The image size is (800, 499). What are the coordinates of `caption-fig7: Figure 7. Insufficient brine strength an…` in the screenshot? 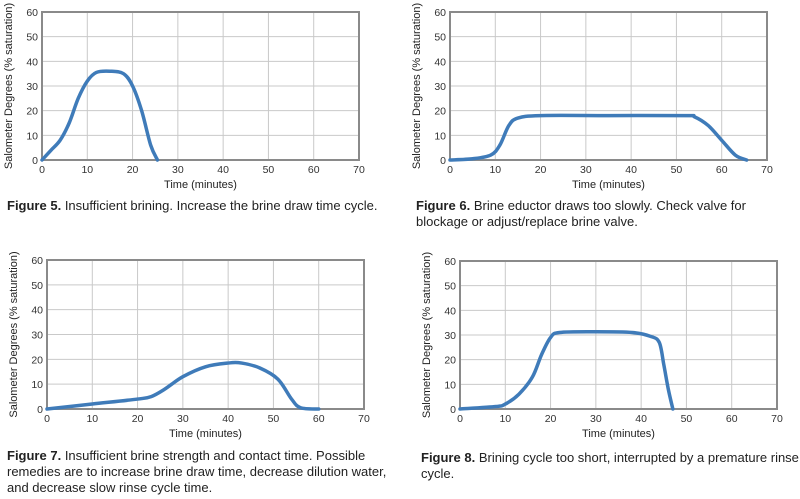 It's located at (199, 472).